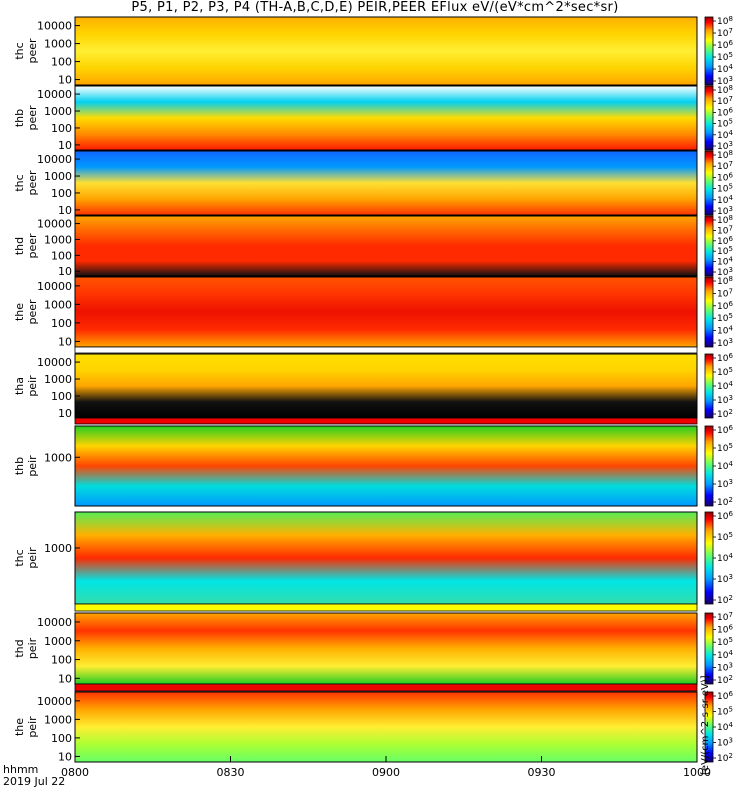 The height and width of the screenshot is (800, 750). I want to click on x-tick-label: 0930, so click(542, 772).